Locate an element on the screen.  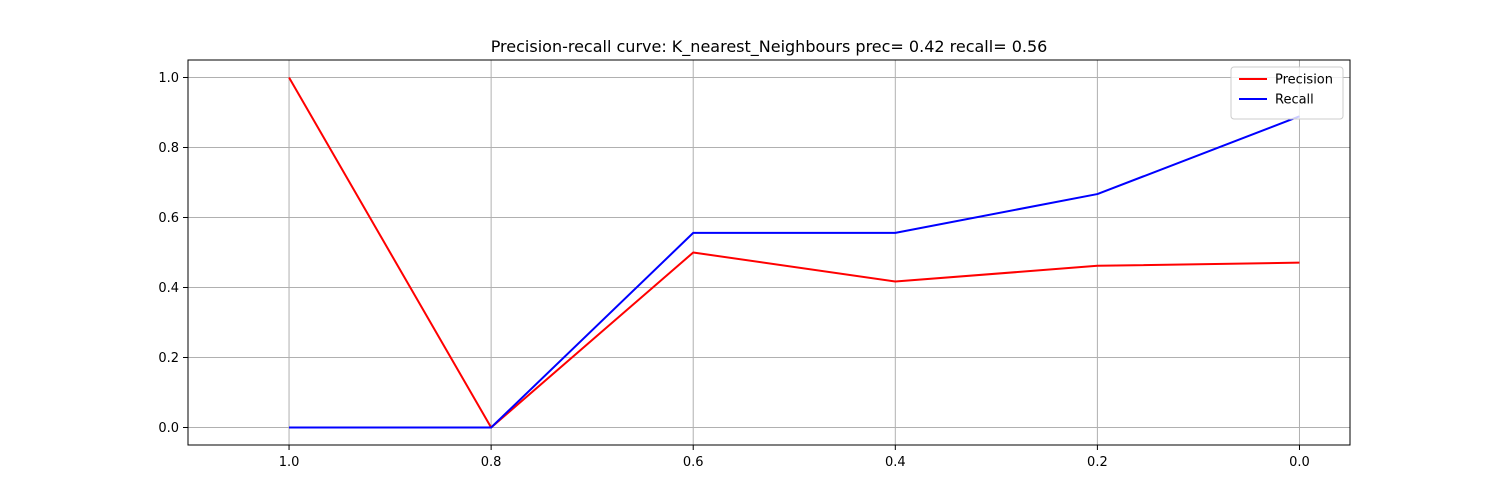
x-tick-label: 0.4 is located at coordinates (895, 462).